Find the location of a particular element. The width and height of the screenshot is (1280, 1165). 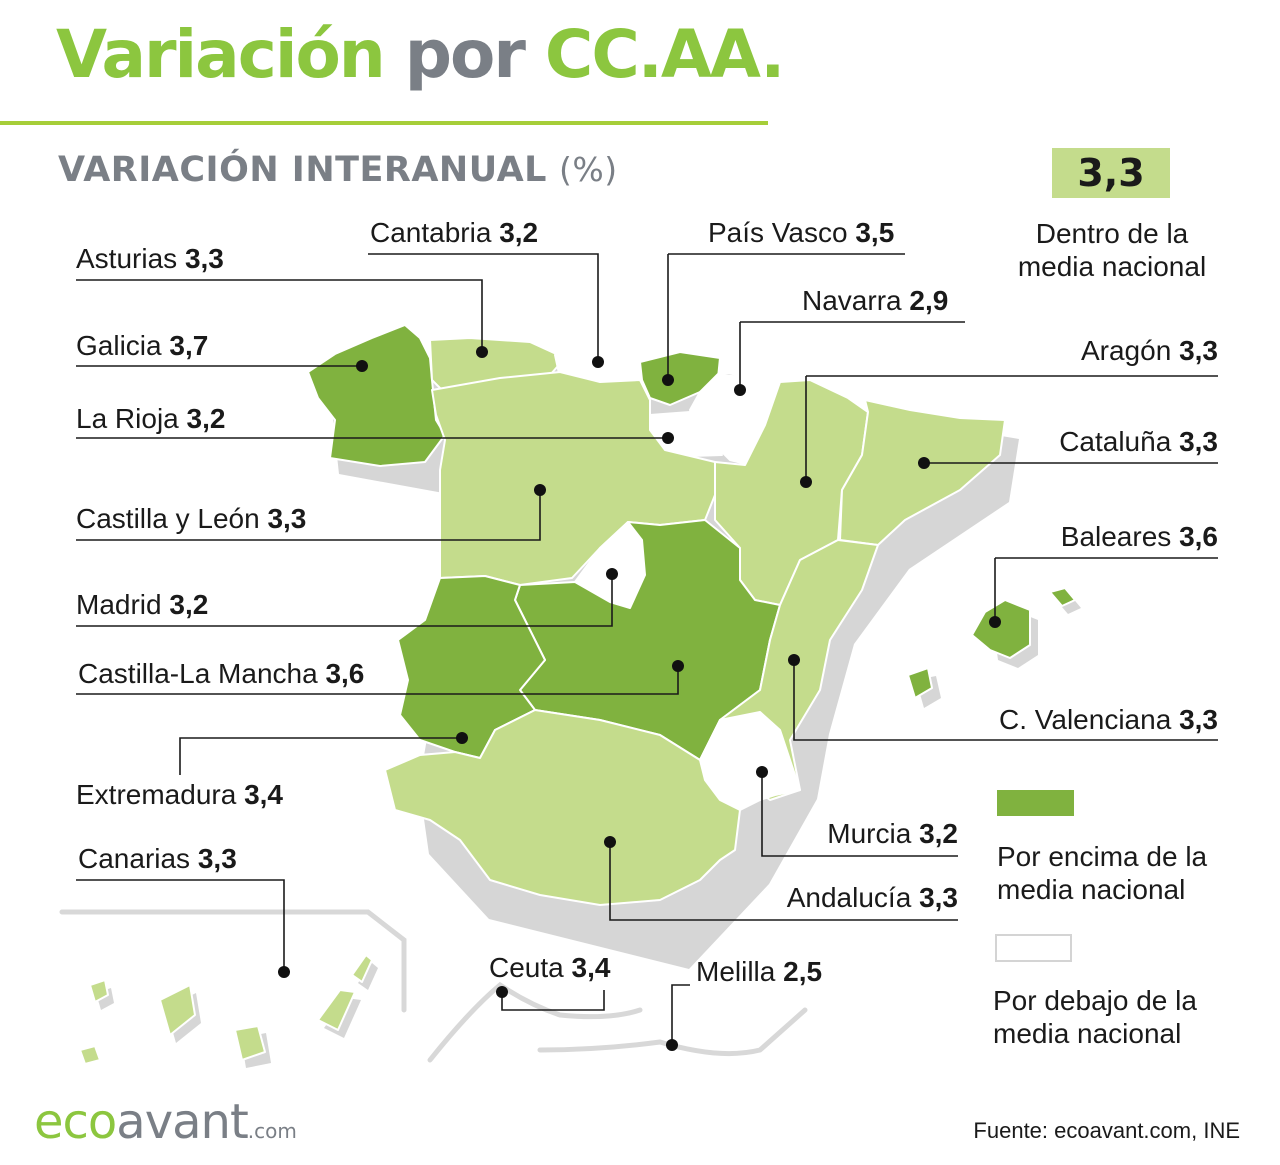

marker-cantabria is located at coordinates (598, 362).